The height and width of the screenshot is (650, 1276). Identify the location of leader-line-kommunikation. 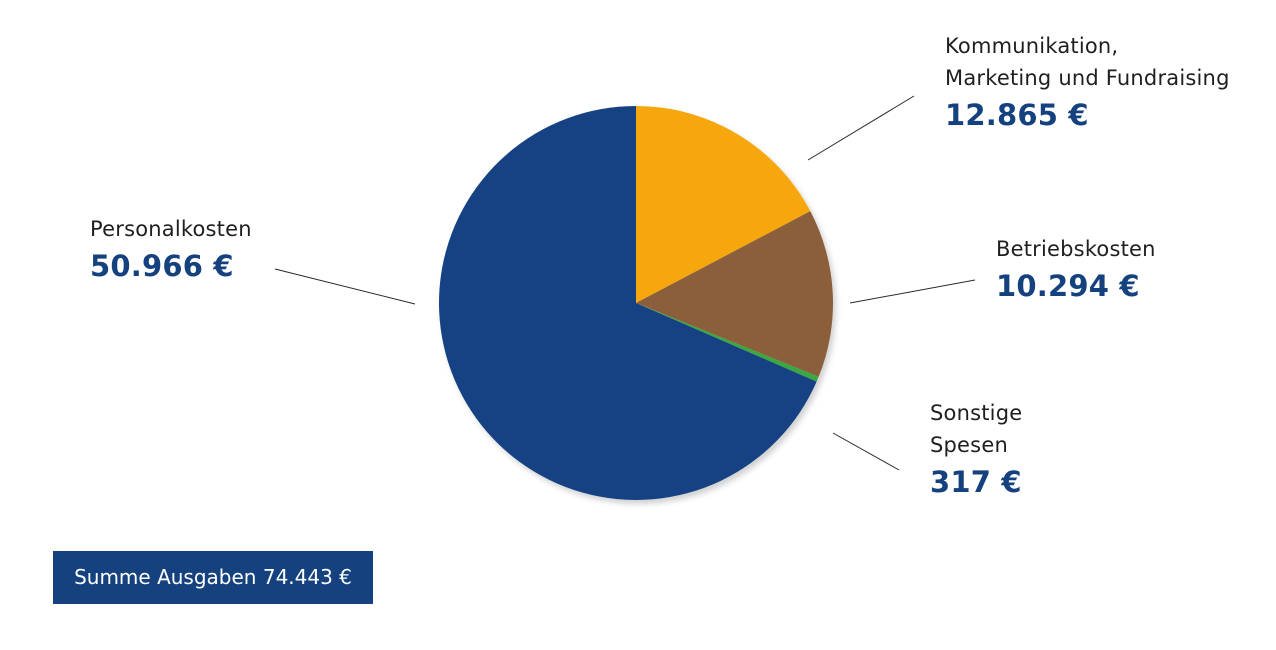
(861, 128).